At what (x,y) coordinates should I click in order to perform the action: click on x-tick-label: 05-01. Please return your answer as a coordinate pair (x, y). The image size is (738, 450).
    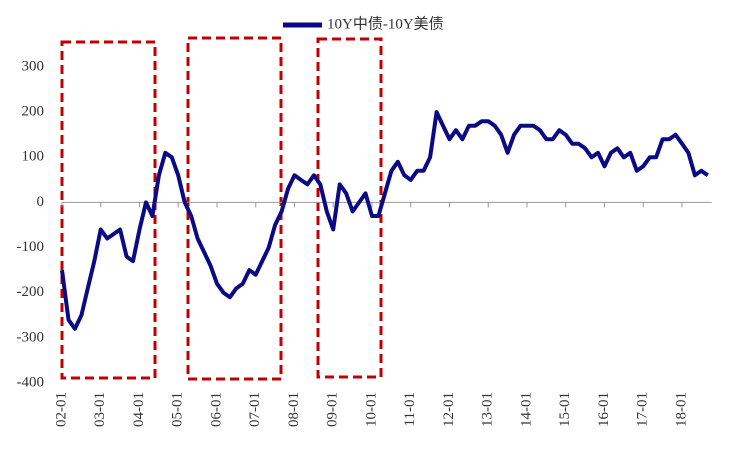
    Looking at the image, I should click on (178, 409).